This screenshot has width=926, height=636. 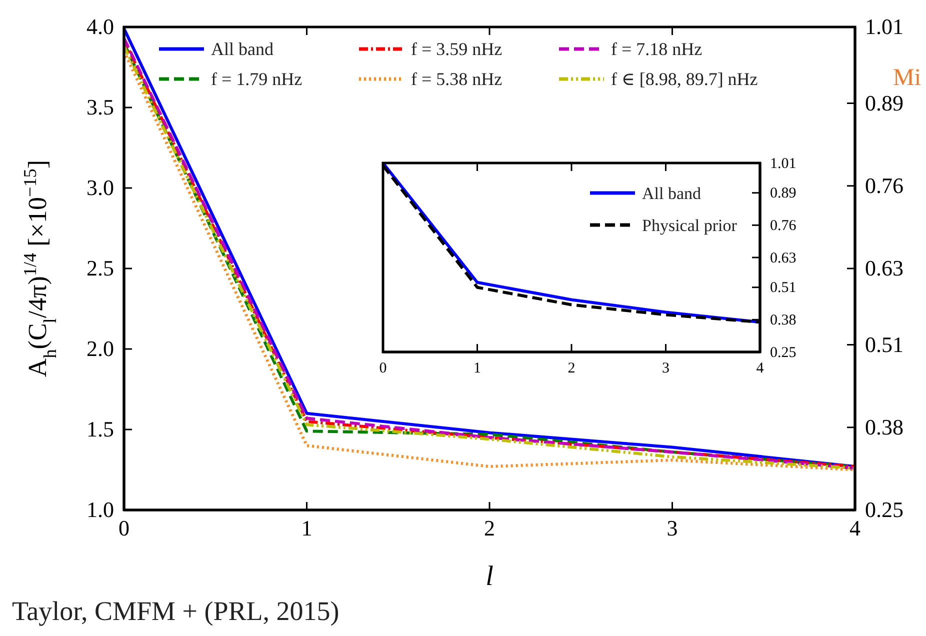 What do you see at coordinates (884, 268) in the screenshot?
I see `y2-tick-label: 0.63` at bounding box center [884, 268].